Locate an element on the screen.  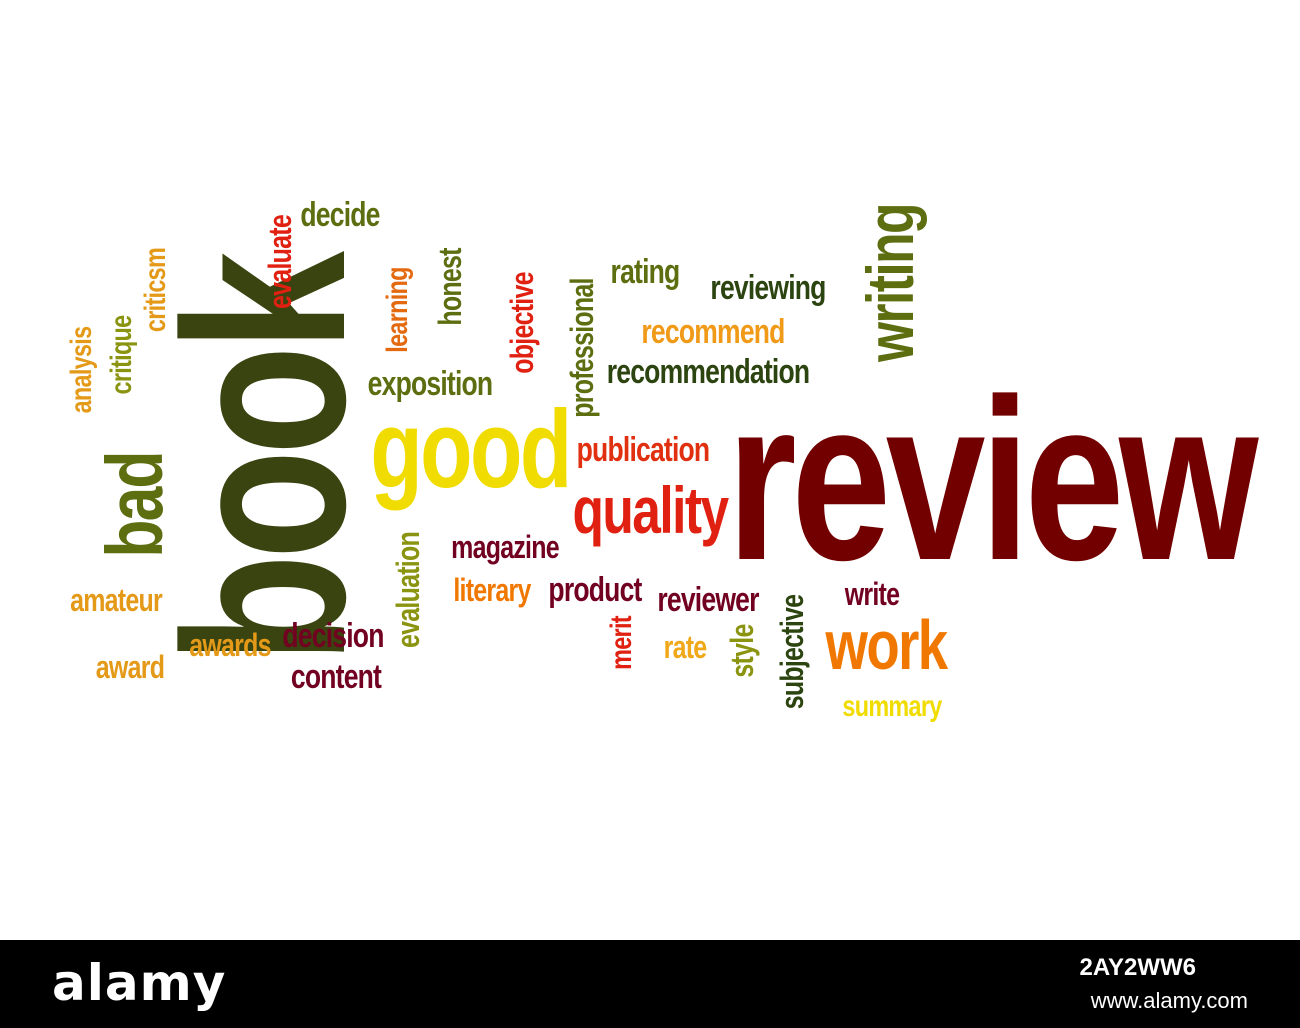
word-reviewer: reviewer is located at coordinates (708, 600).